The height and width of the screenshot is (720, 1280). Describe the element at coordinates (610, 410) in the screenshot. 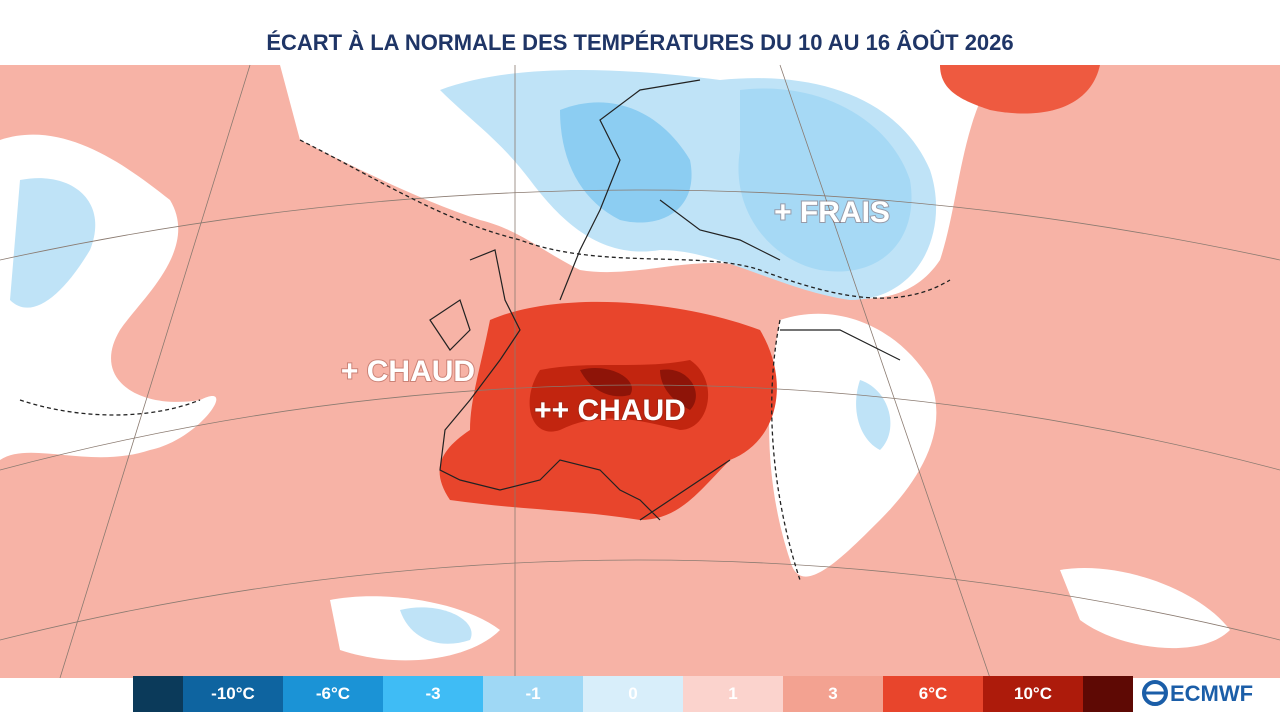

I see `map-label: ++ CHAUD` at that location.